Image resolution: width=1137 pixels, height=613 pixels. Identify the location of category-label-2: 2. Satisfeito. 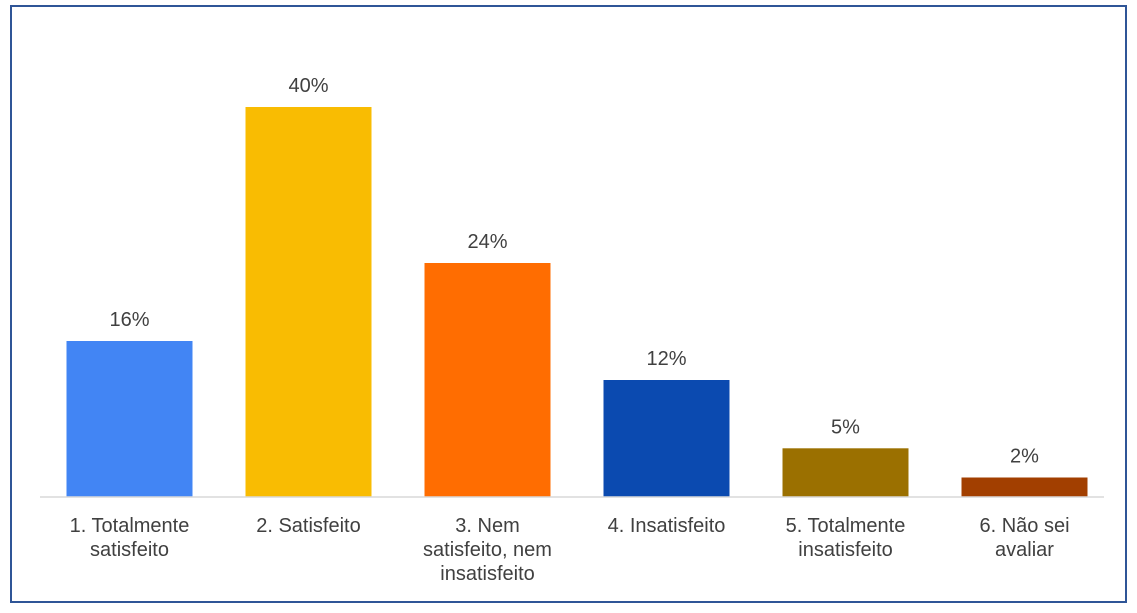
(308, 526).